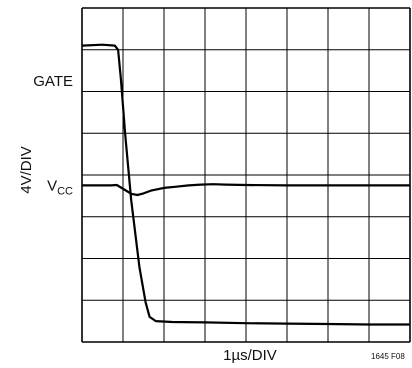 This screenshot has height=368, width=412. I want to click on vcc-label: VCC, so click(60, 187).